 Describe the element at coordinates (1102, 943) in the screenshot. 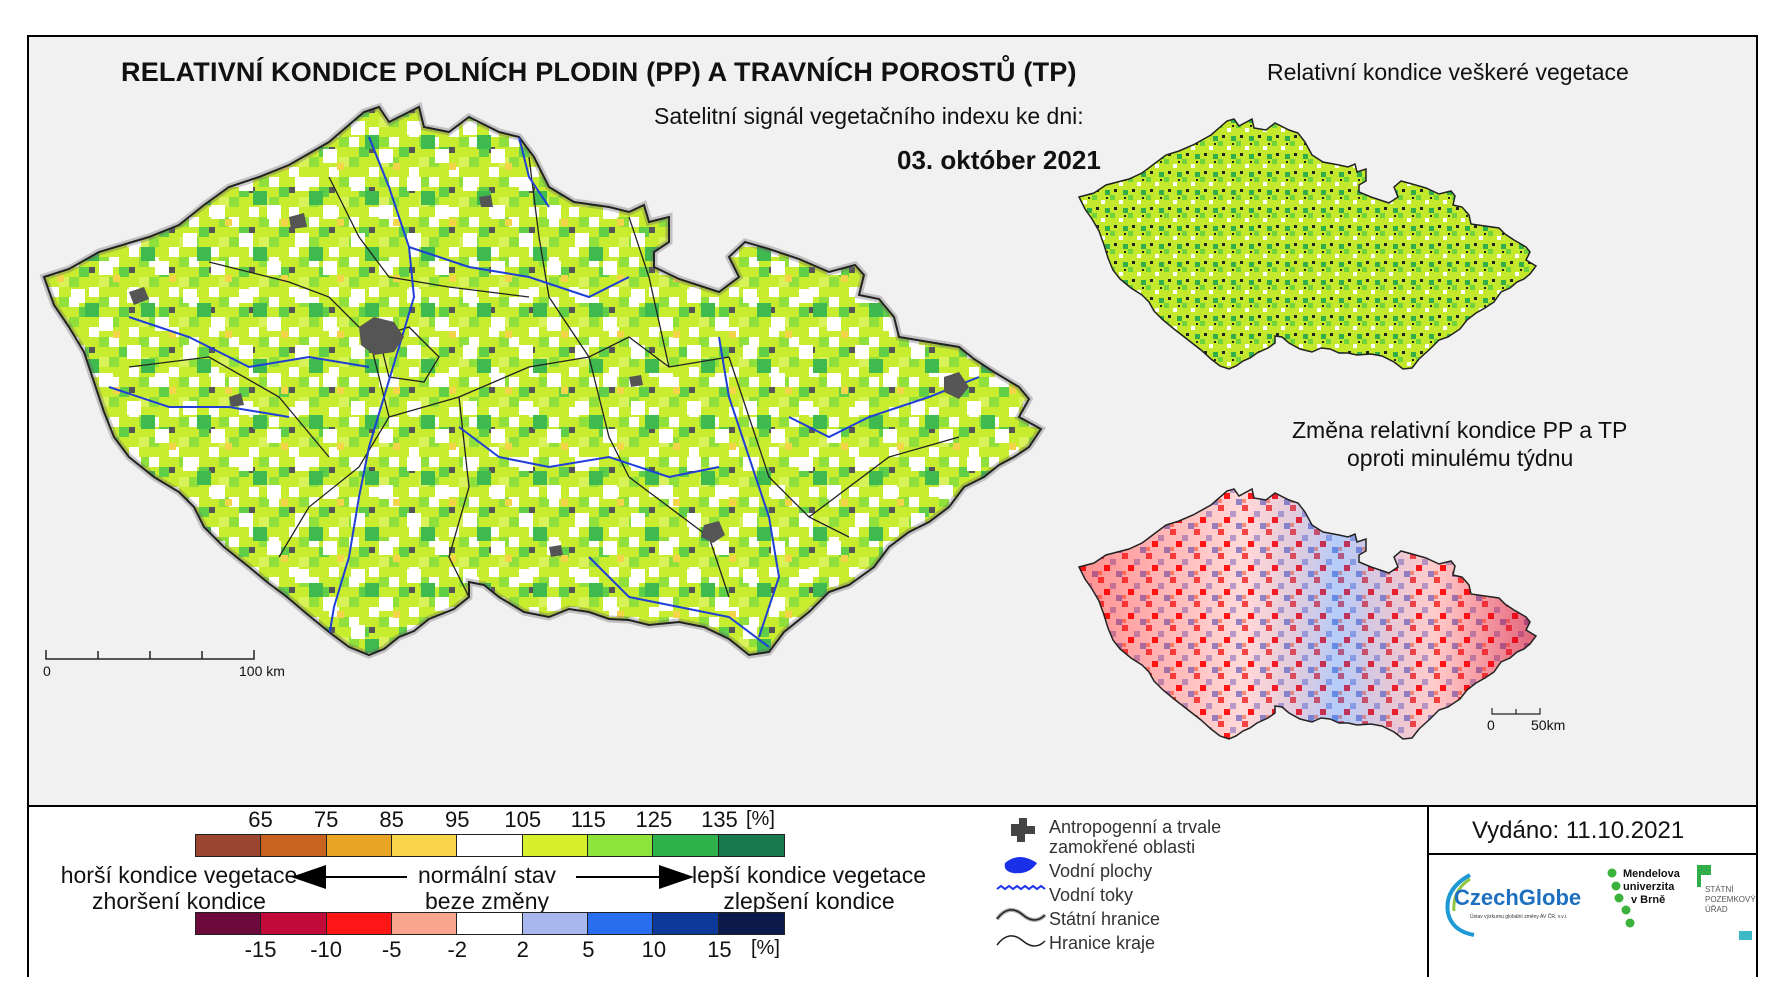

I see `region-border-legend: Hranice kraje` at that location.